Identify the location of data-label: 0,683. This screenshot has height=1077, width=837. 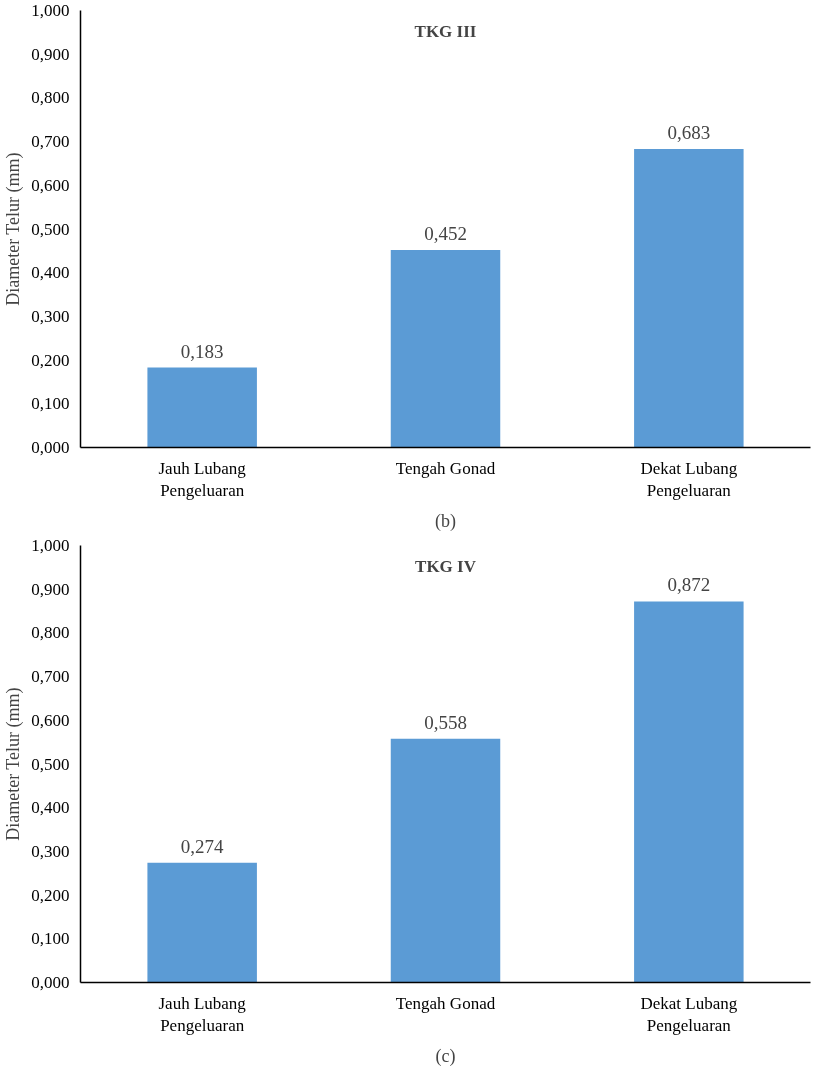
(689, 133).